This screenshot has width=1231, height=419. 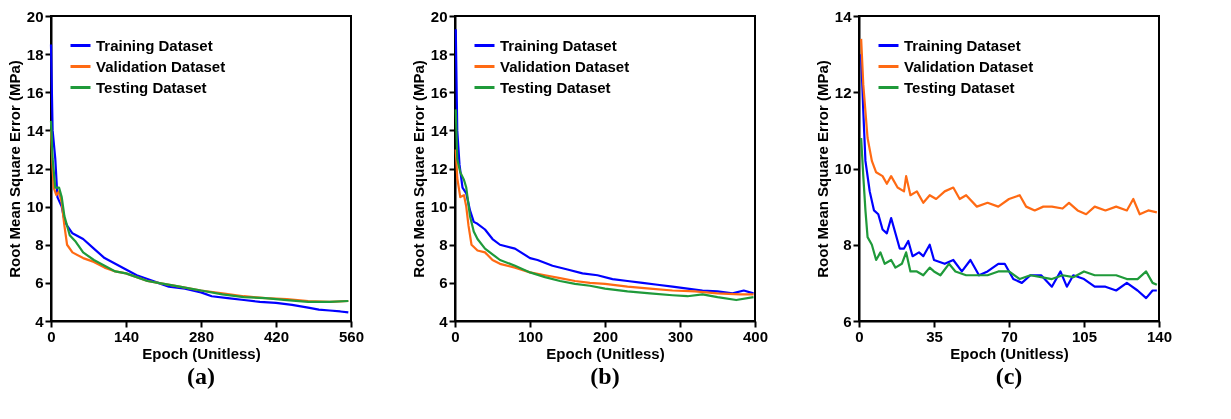 What do you see at coordinates (1009, 376) in the screenshot?
I see `text: (c)` at bounding box center [1009, 376].